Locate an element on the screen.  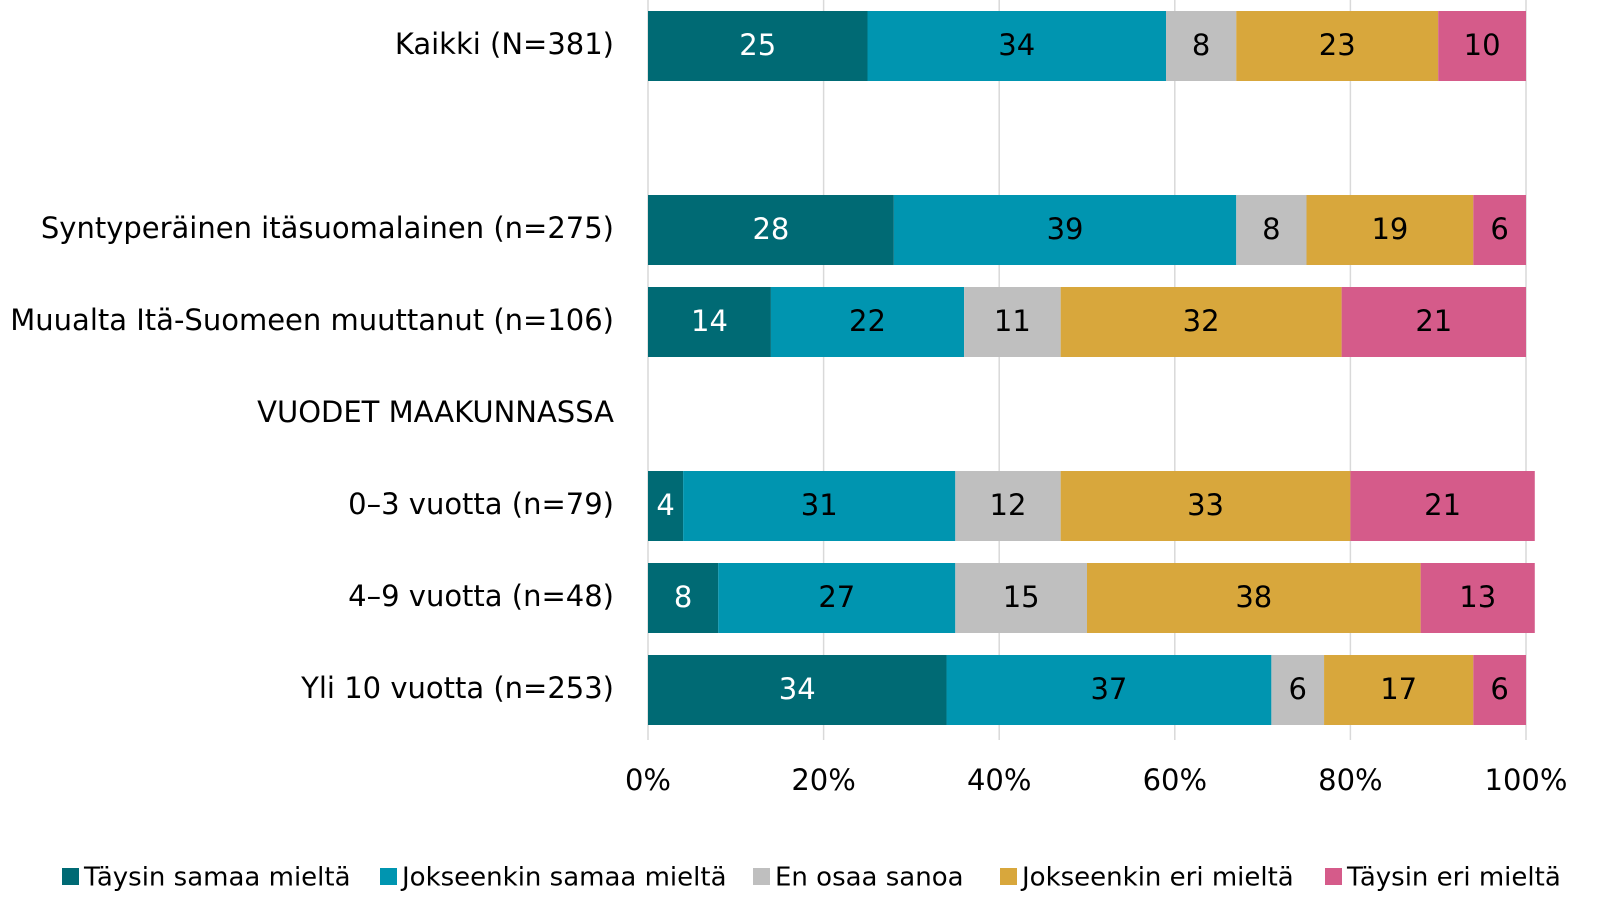
data-label: 32 is located at coordinates (1201, 321).